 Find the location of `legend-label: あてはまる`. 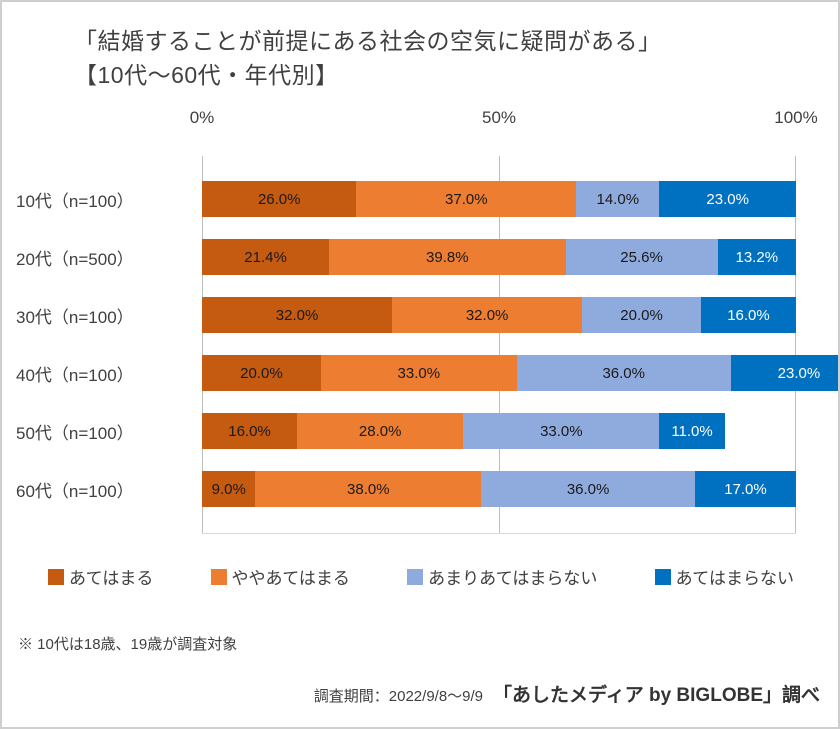

legend-label: あてはまる is located at coordinates (111, 578).